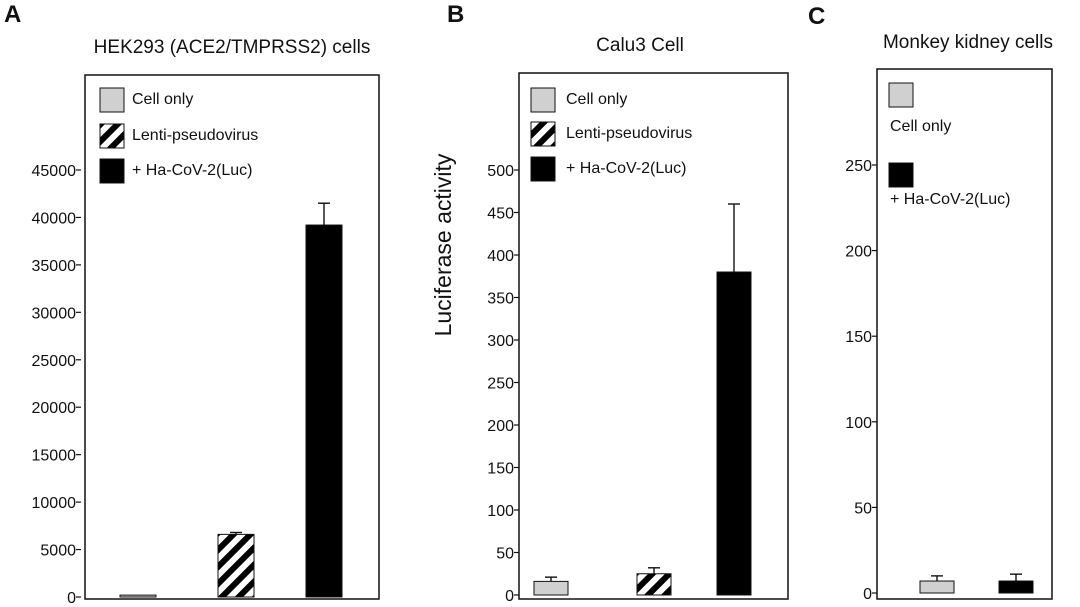  I want to click on panel-a-title: HEK293 (ACE2/TMPRSS2) cells, so click(232, 47).